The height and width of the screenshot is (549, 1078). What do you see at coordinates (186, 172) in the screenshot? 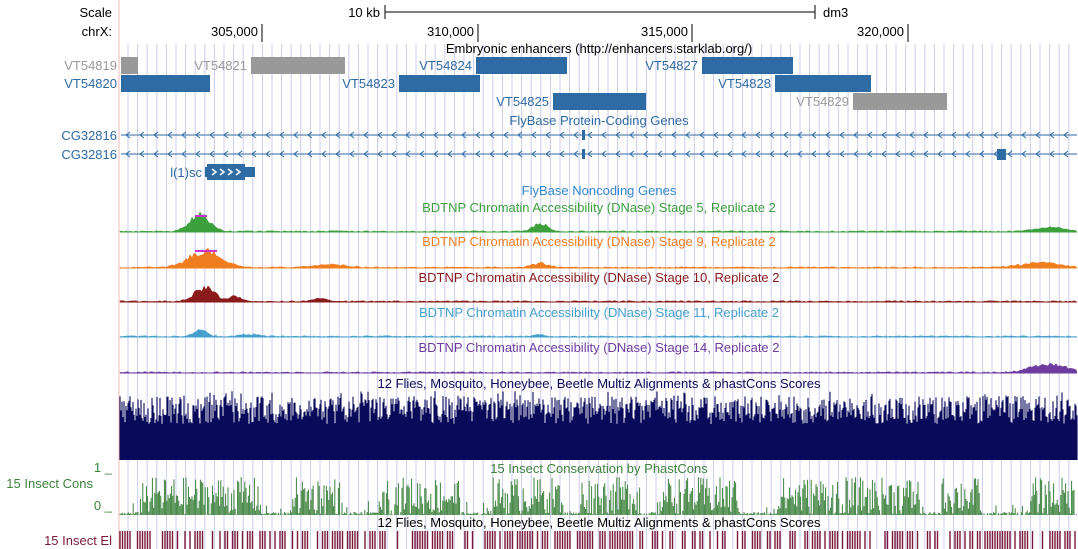
I see `gene-label: l(1)sc` at bounding box center [186, 172].